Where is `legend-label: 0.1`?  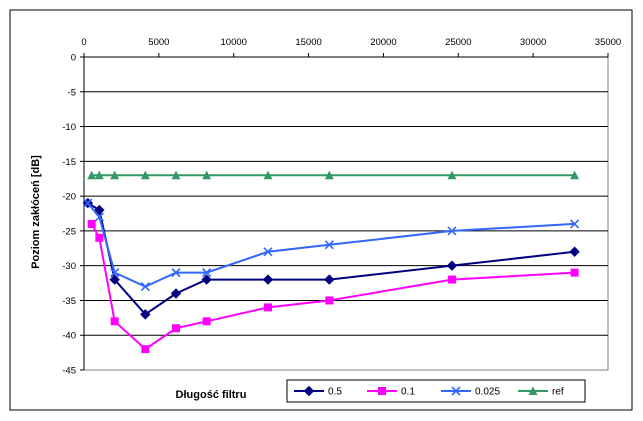 legend-label: 0.1 is located at coordinates (408, 392).